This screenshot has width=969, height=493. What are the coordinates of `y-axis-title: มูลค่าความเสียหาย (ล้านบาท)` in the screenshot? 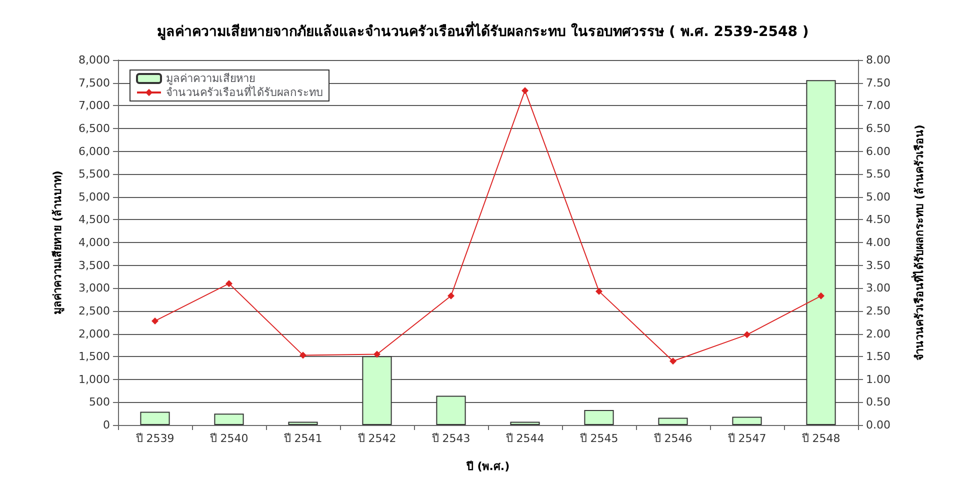 It's located at (58, 242).